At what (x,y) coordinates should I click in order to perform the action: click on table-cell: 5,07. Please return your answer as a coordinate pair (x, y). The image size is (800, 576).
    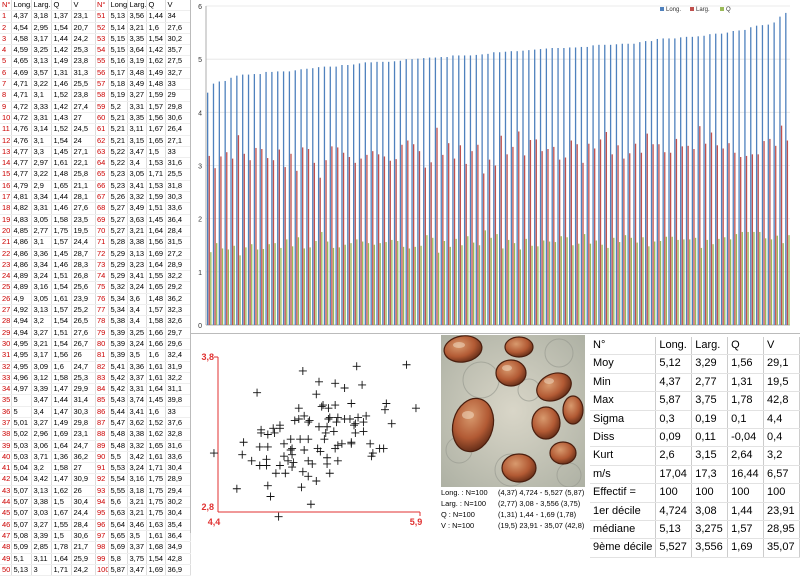
    Looking at the image, I should click on (21, 502).